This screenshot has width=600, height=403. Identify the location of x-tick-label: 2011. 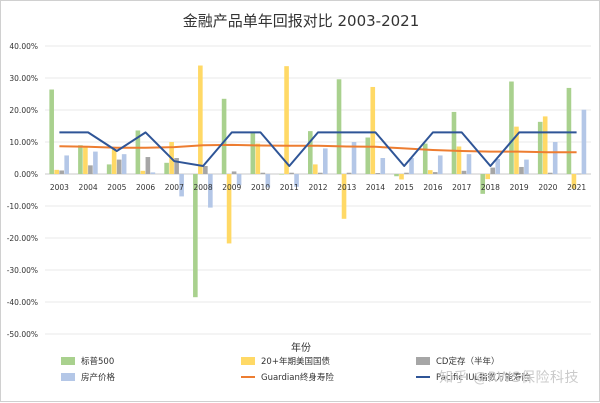
(289, 187).